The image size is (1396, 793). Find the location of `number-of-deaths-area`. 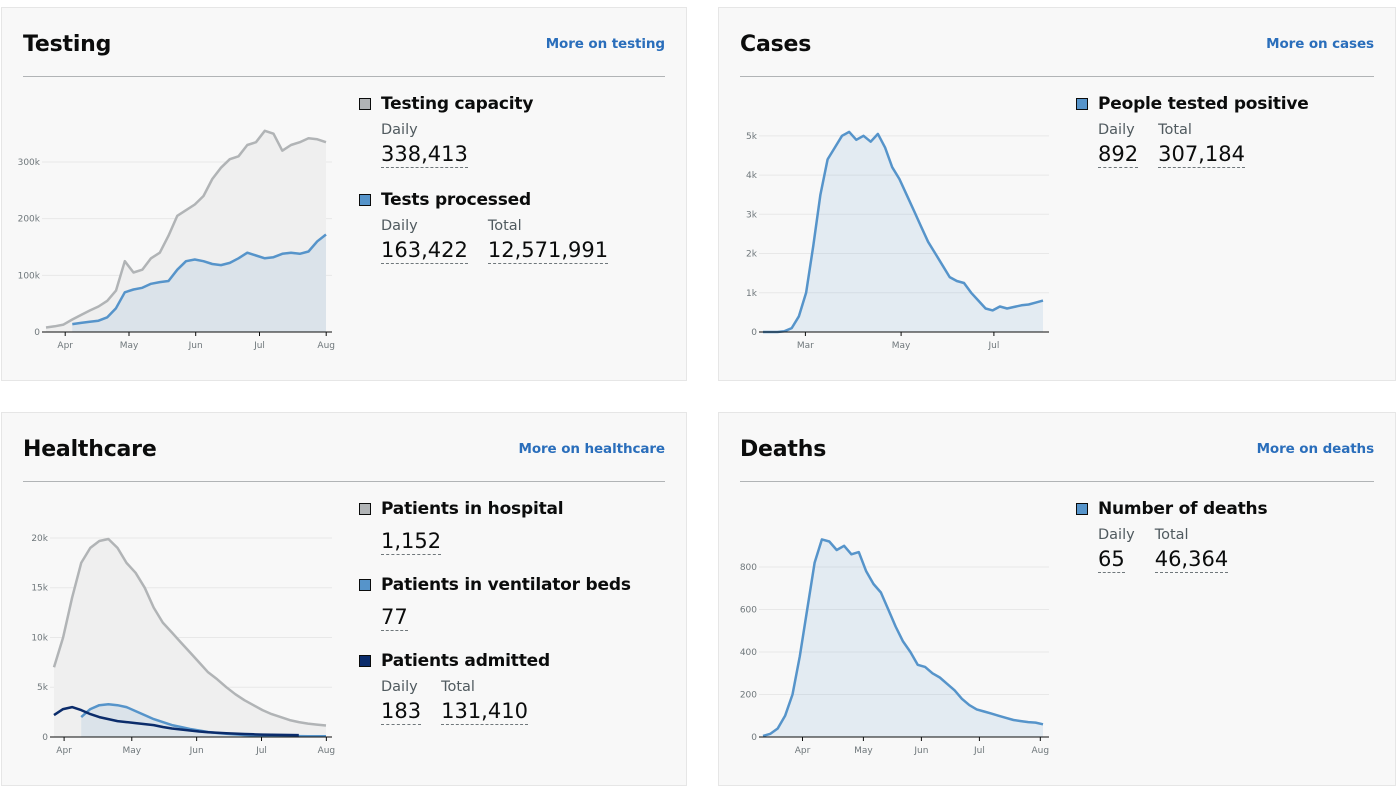

number-of-deaths-area is located at coordinates (903, 638).